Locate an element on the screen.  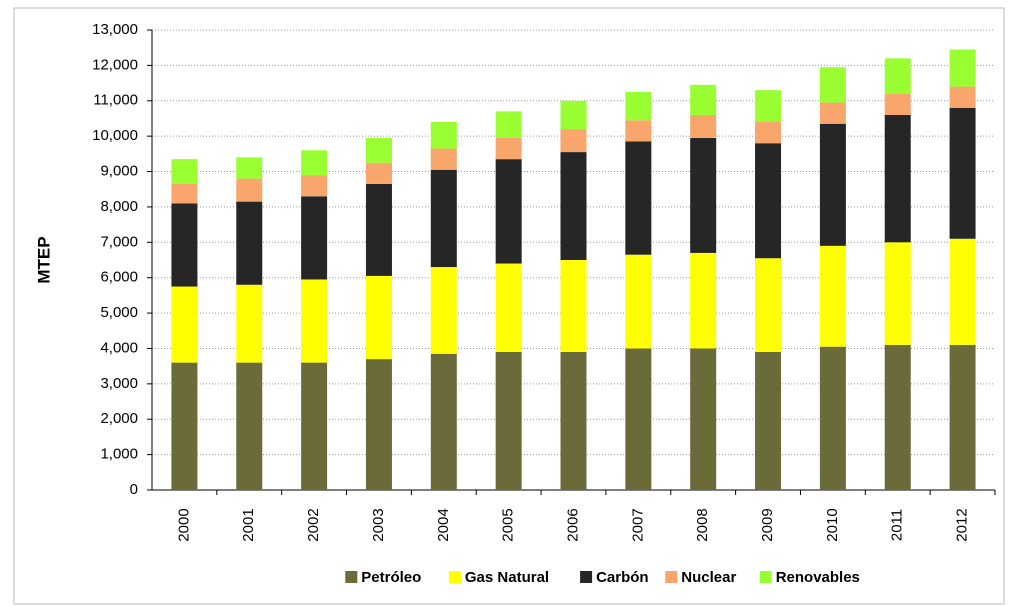
legend-label: Gas Natural is located at coordinates (507, 577).